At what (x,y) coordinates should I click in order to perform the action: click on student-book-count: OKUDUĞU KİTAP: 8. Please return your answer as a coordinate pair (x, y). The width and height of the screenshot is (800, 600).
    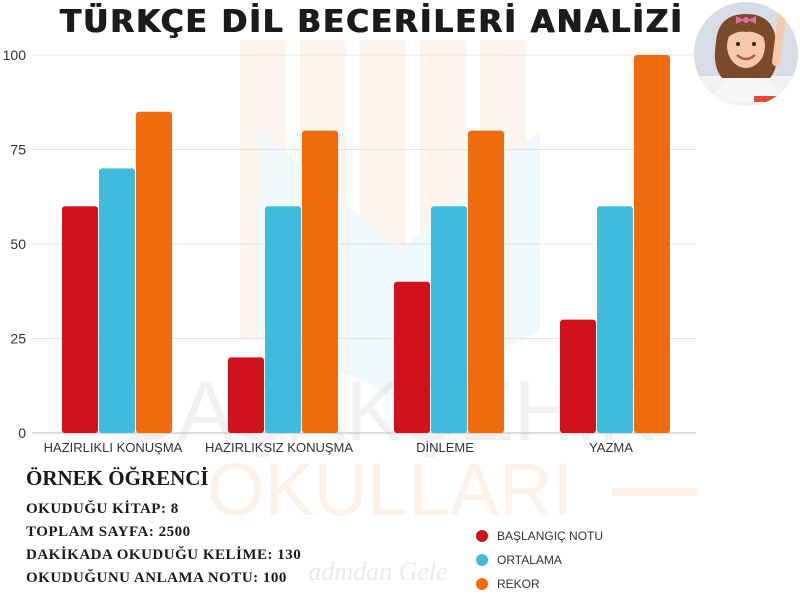
    Looking at the image, I should click on (102, 509).